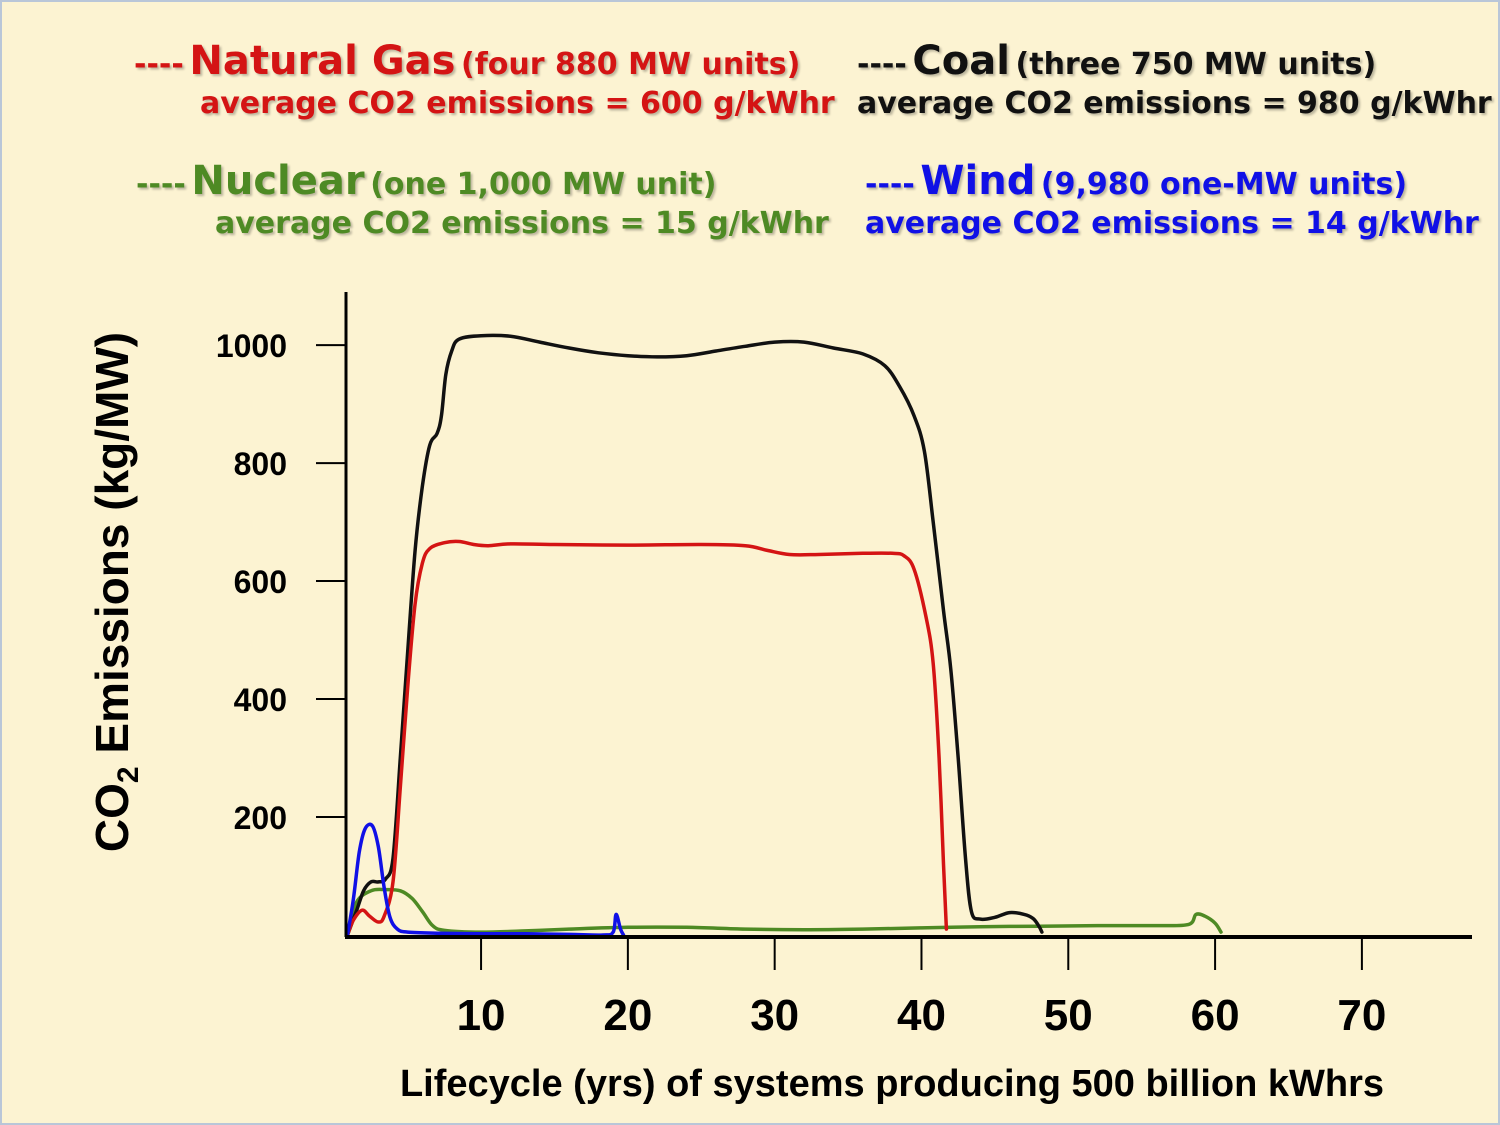 The width and height of the screenshot is (1500, 1125). What do you see at coordinates (485, 879) in the screenshot?
I see `series-line-wind` at bounding box center [485, 879].